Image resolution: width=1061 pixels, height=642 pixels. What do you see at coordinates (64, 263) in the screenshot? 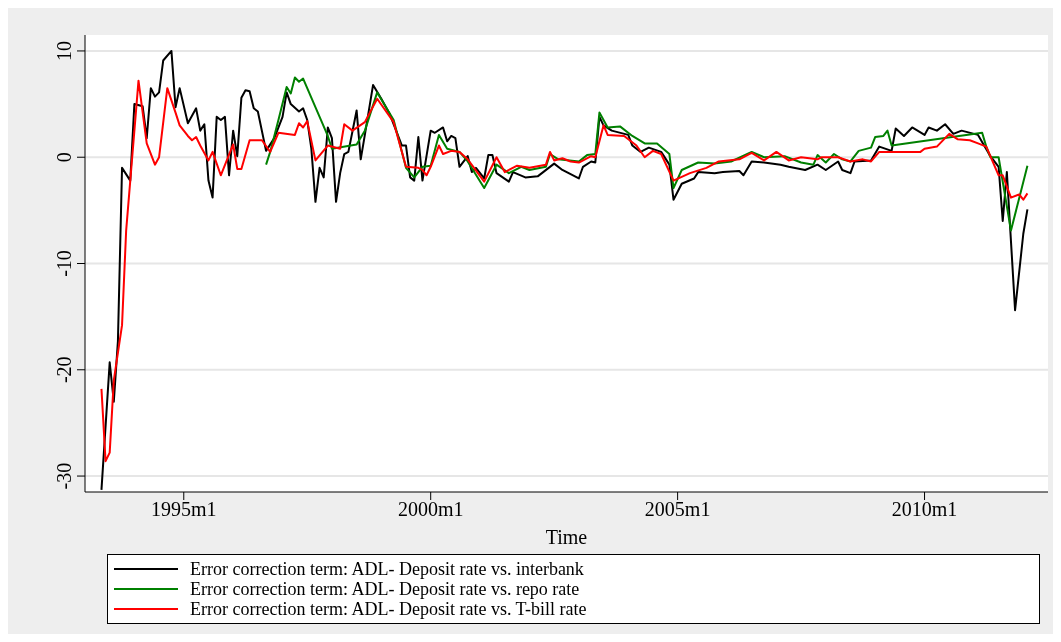
I see `y-tick-label: -10` at bounding box center [64, 263].